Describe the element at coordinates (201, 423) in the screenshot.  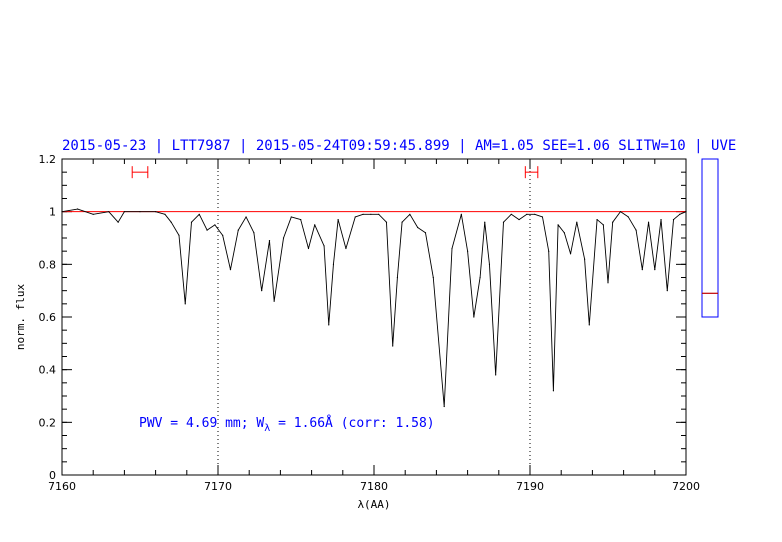
I see `pwv-annotation-prefix: PWV = 4.69 mm; W` at that location.